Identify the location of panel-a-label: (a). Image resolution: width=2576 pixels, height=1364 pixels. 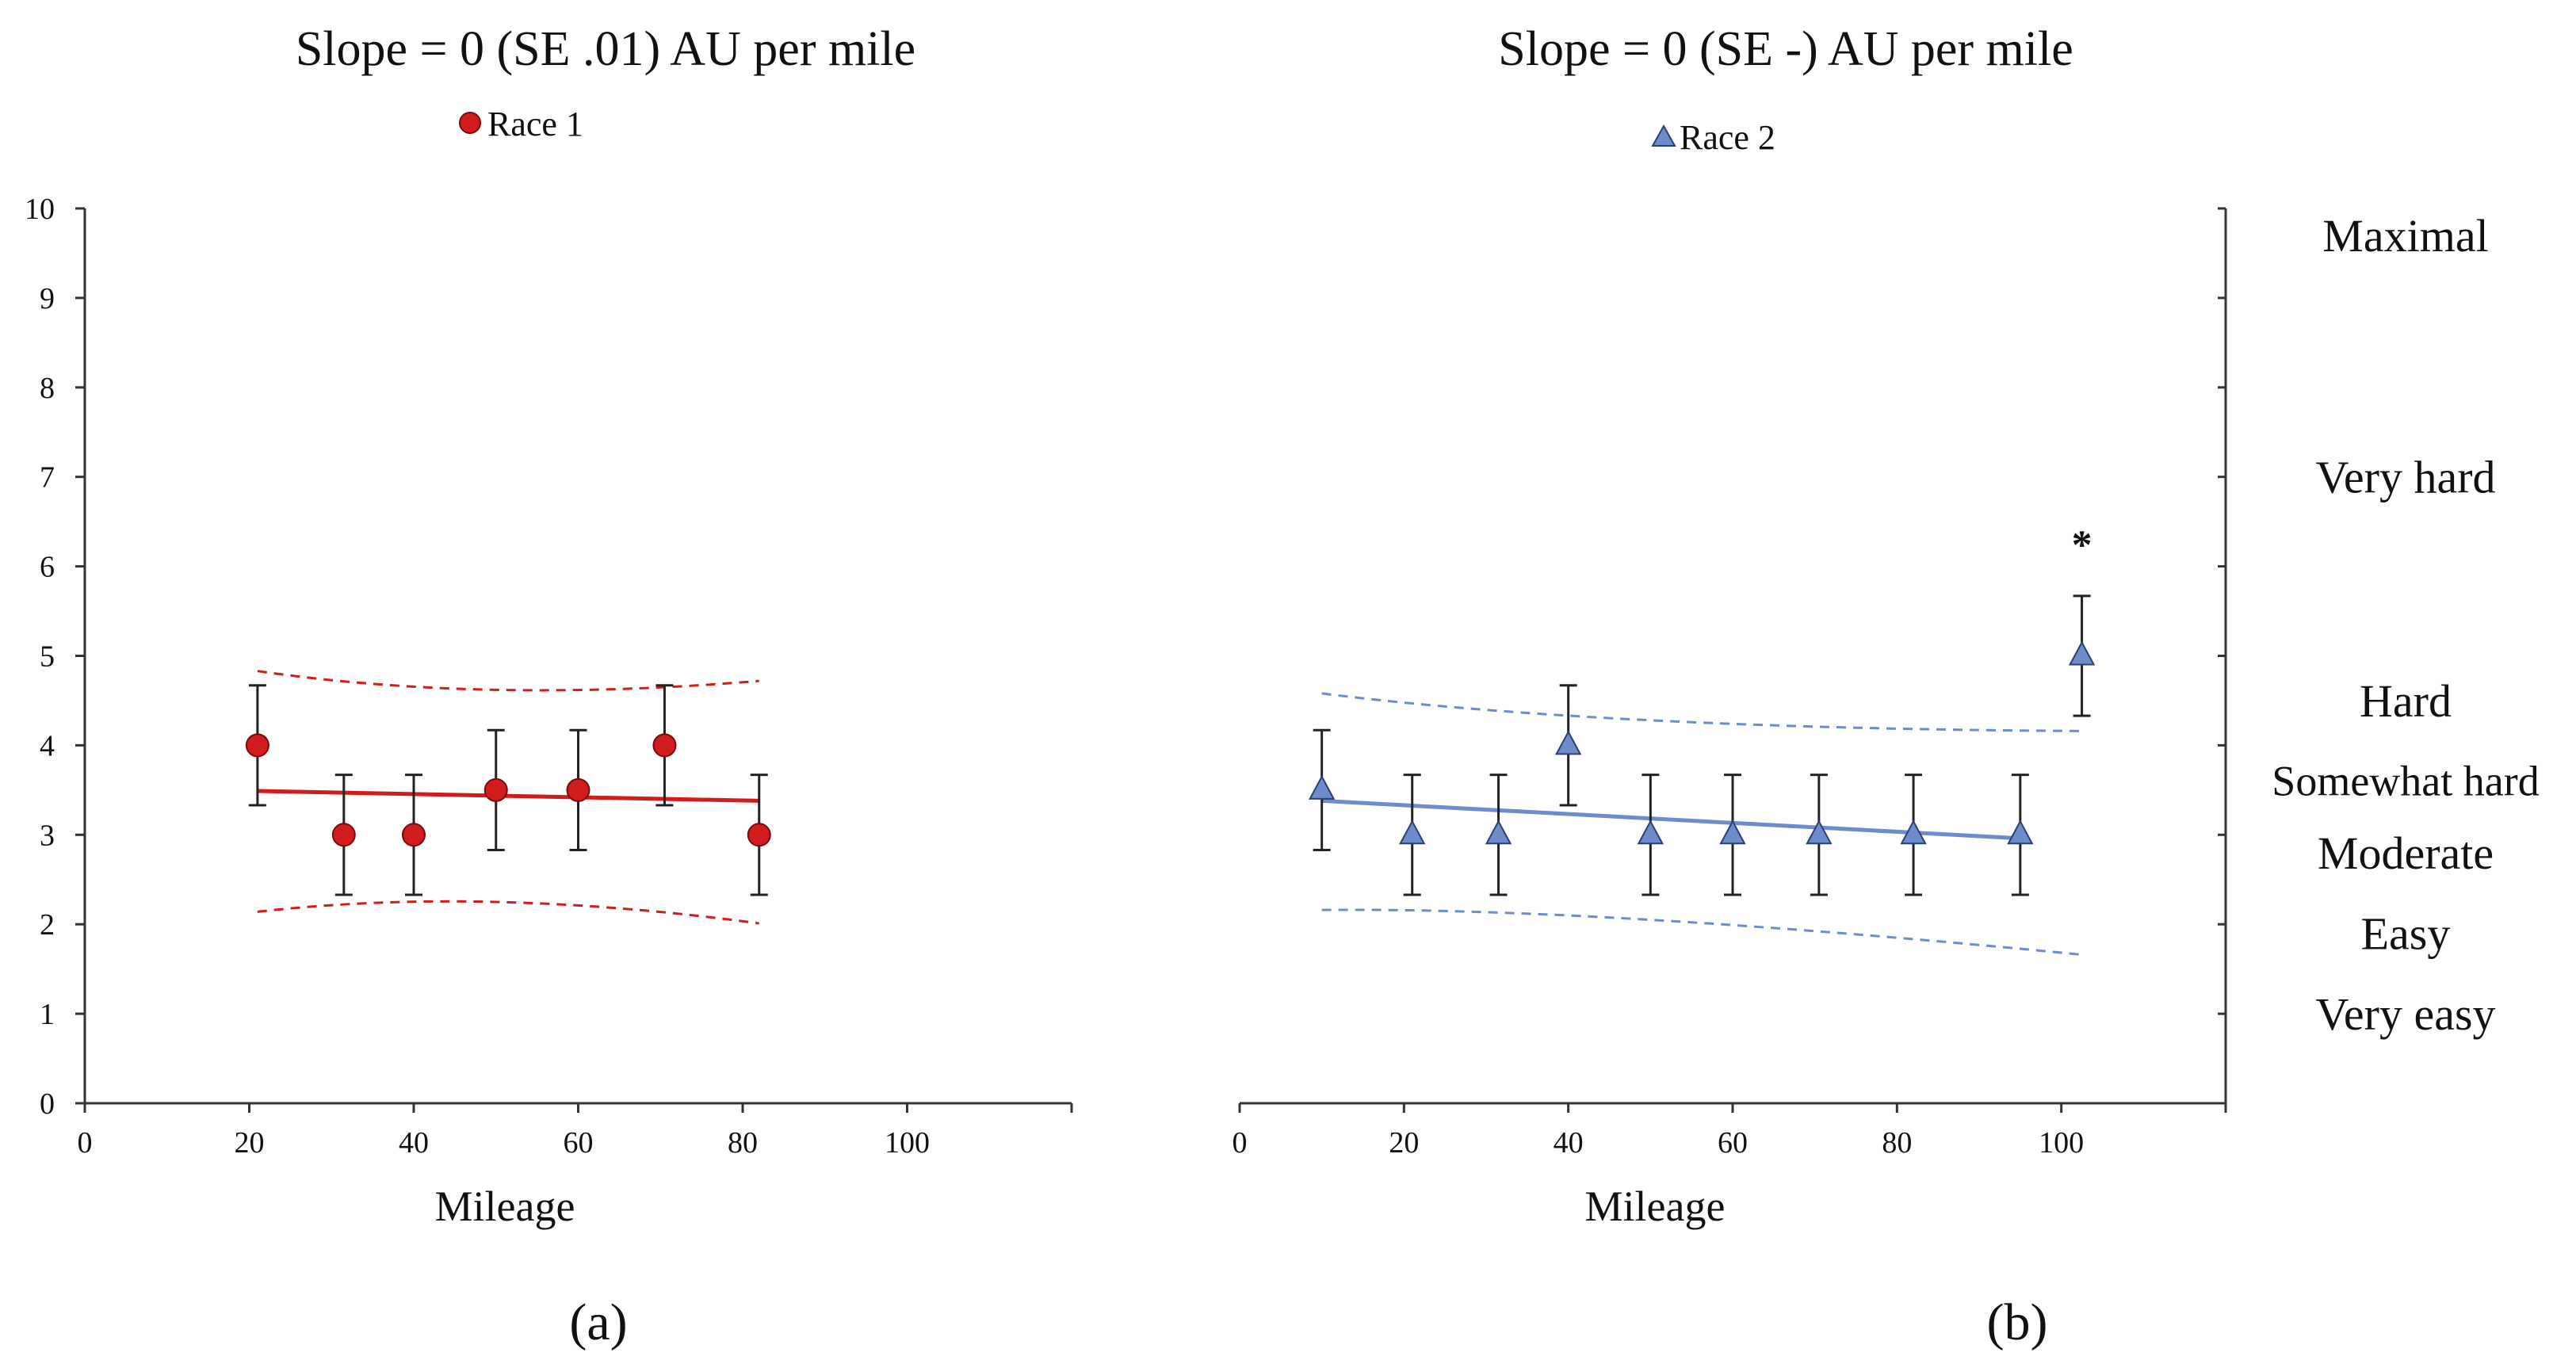
(598, 1322).